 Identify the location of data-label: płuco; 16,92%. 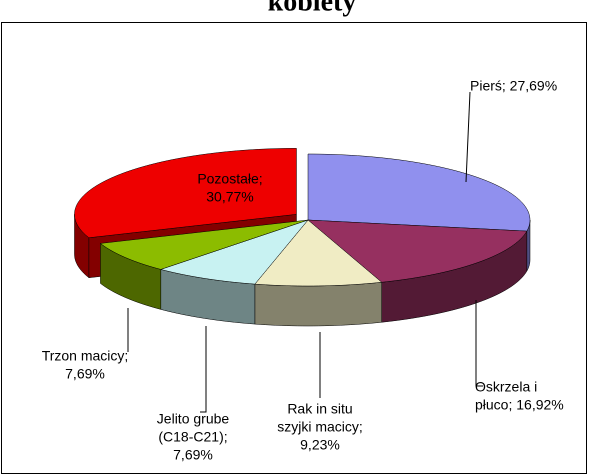
(519, 405).